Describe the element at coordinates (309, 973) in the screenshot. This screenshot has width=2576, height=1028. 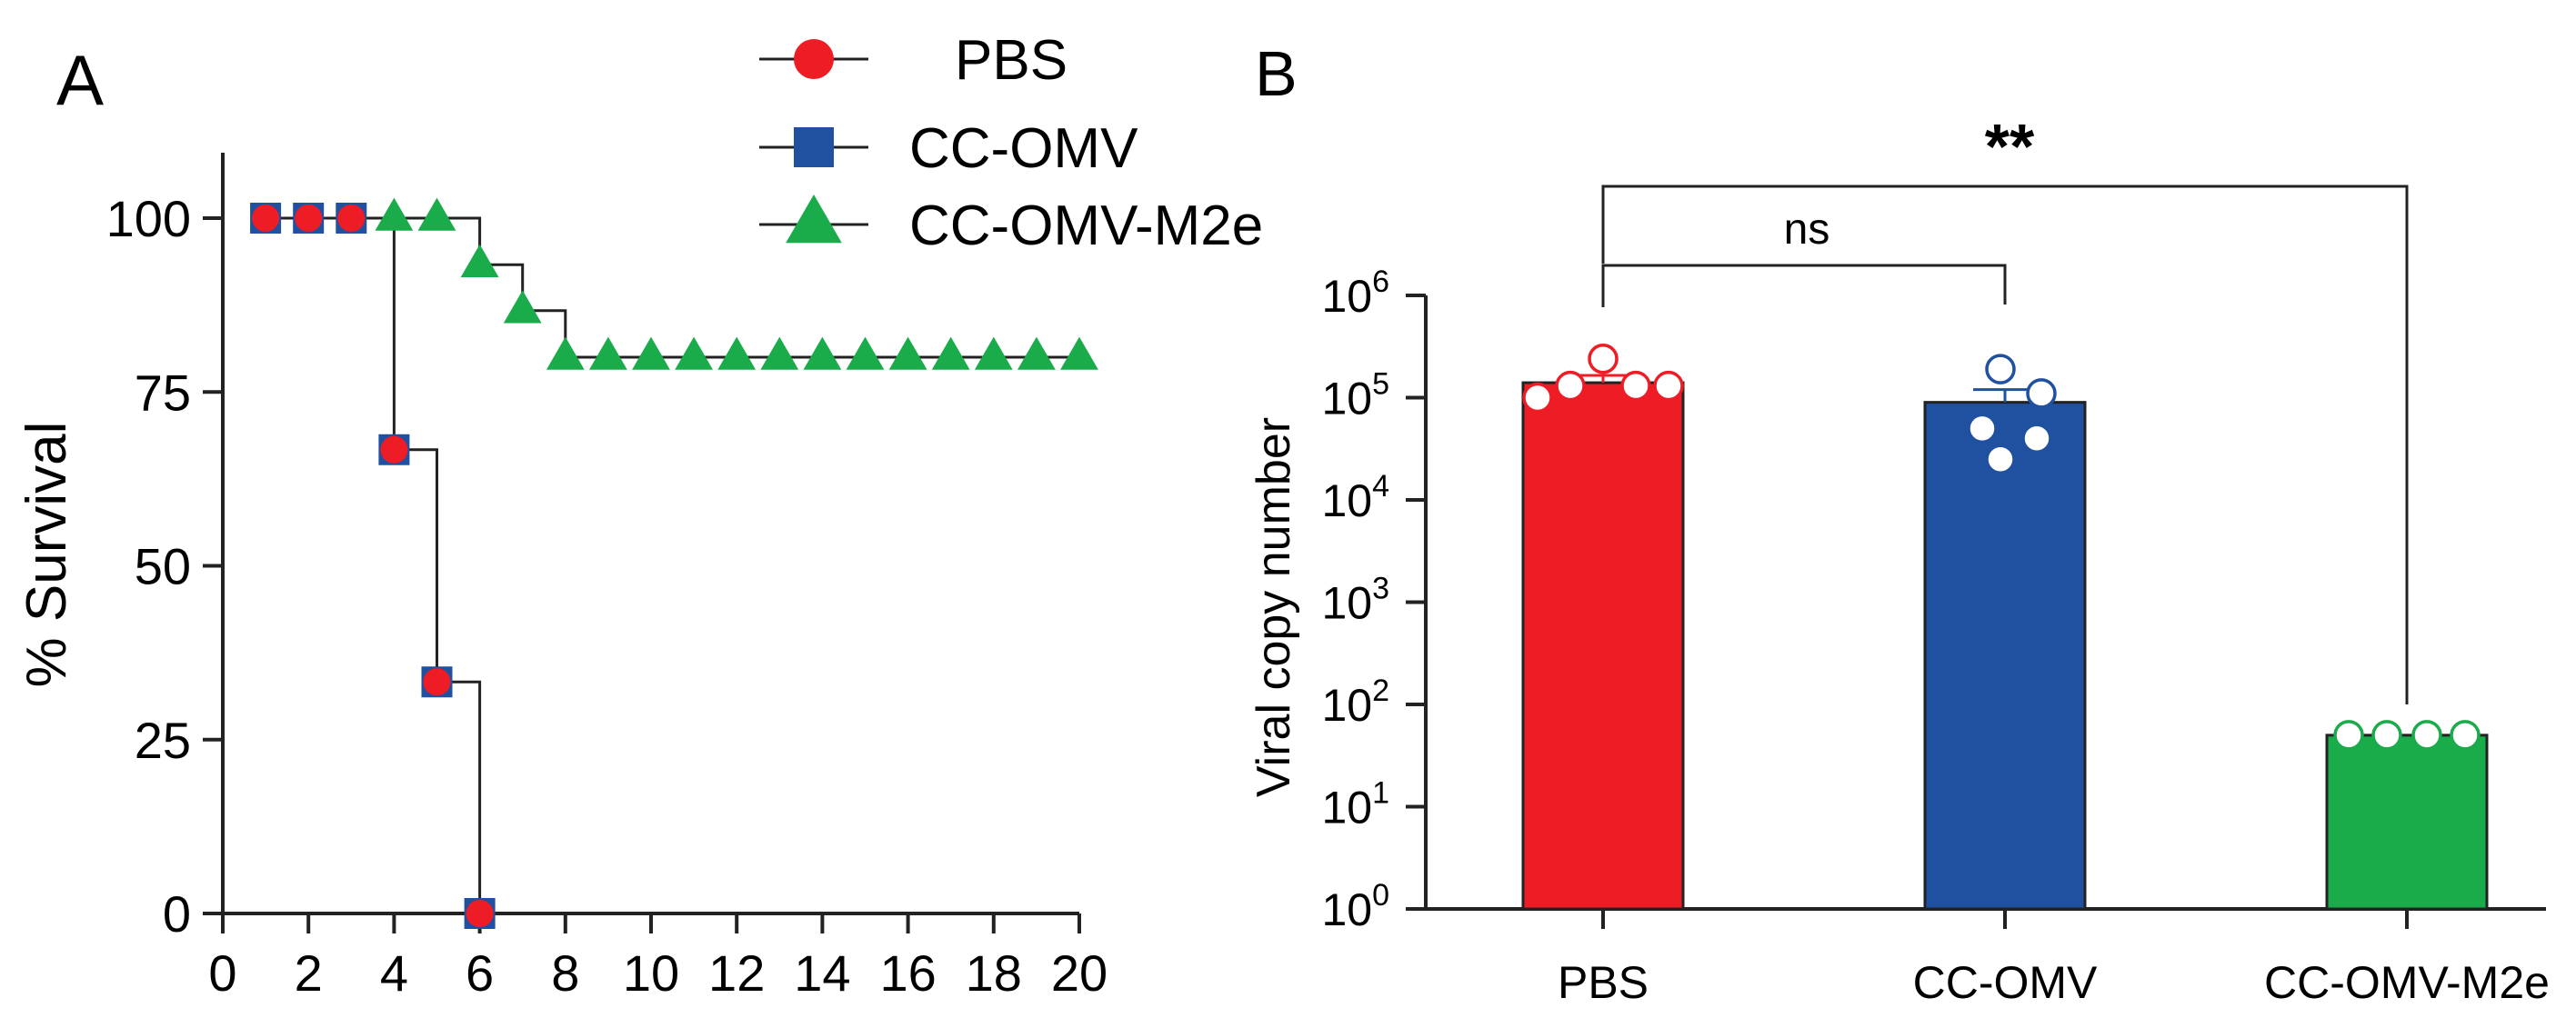
I see `panel-a-x-tick-label: 2` at that location.